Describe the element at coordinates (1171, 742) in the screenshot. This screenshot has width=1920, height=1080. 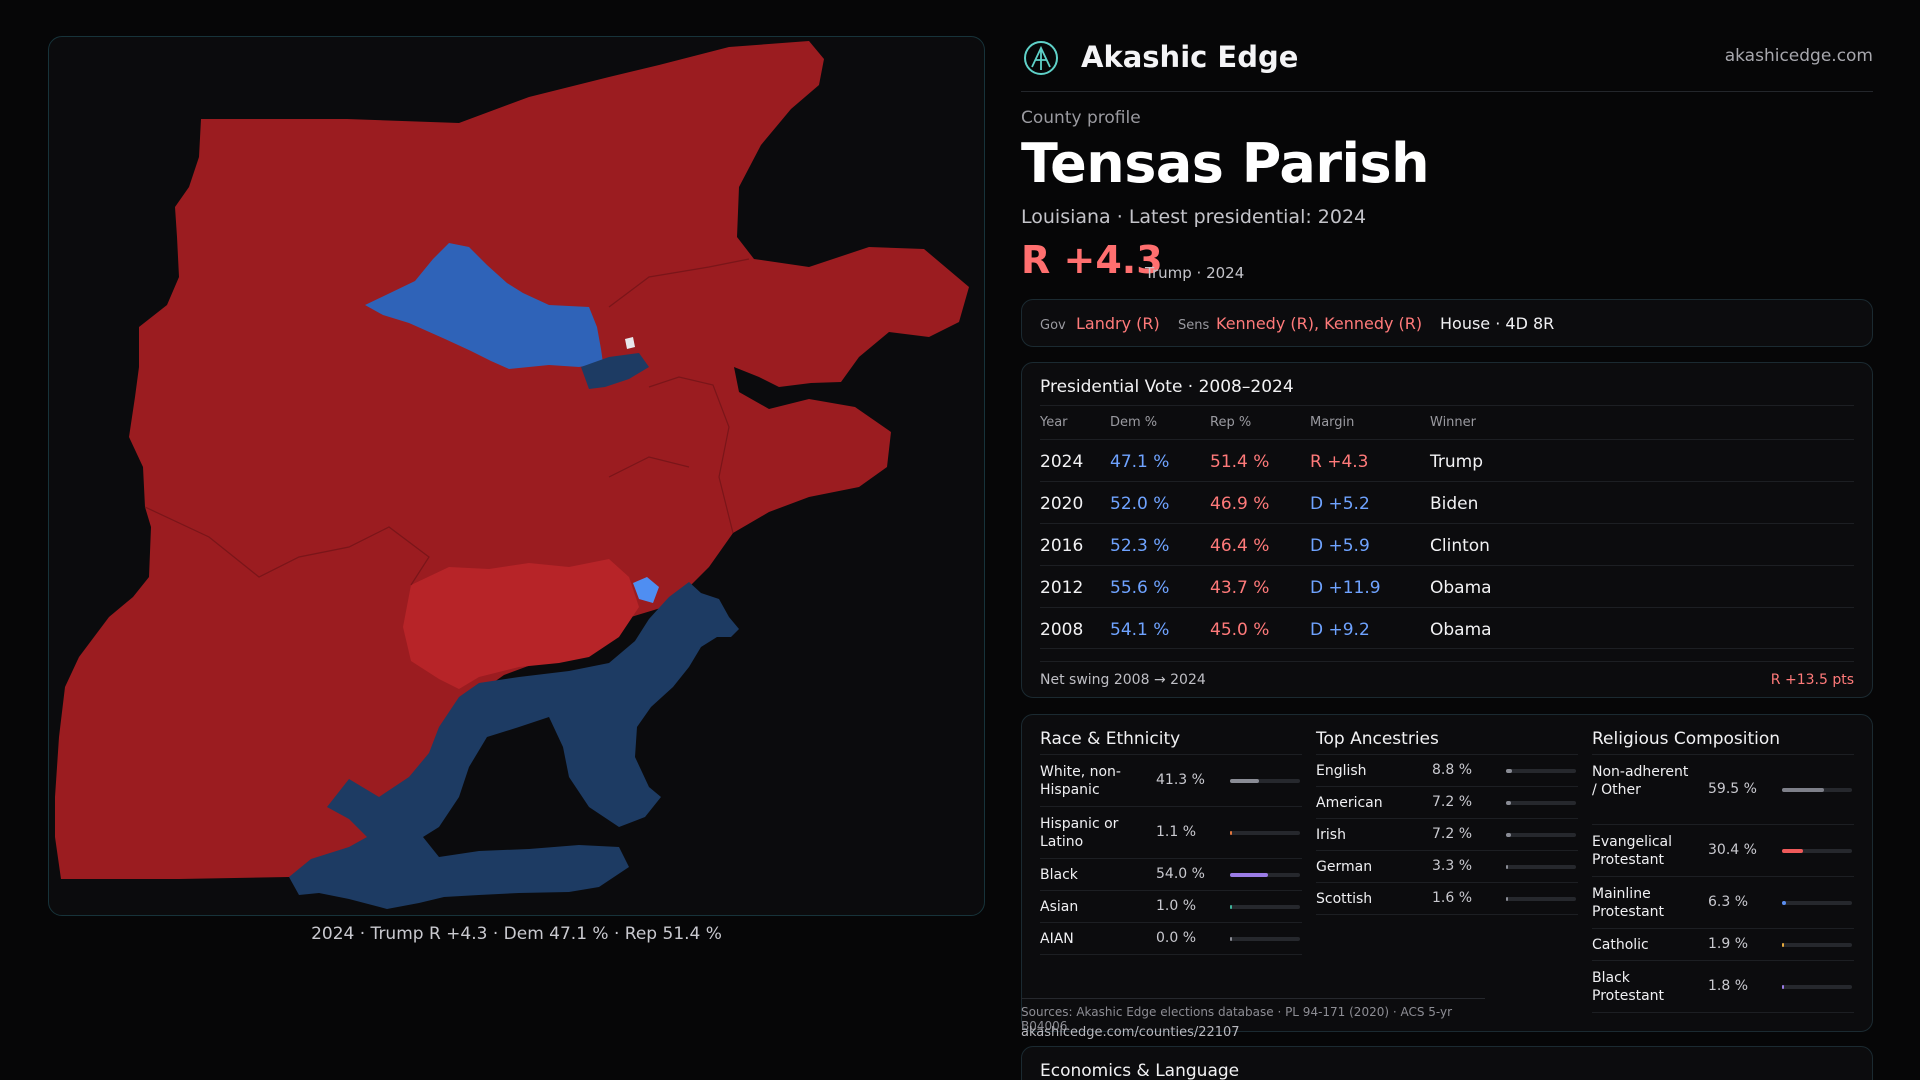
I see `race-title: Race & Ethnicity` at that location.